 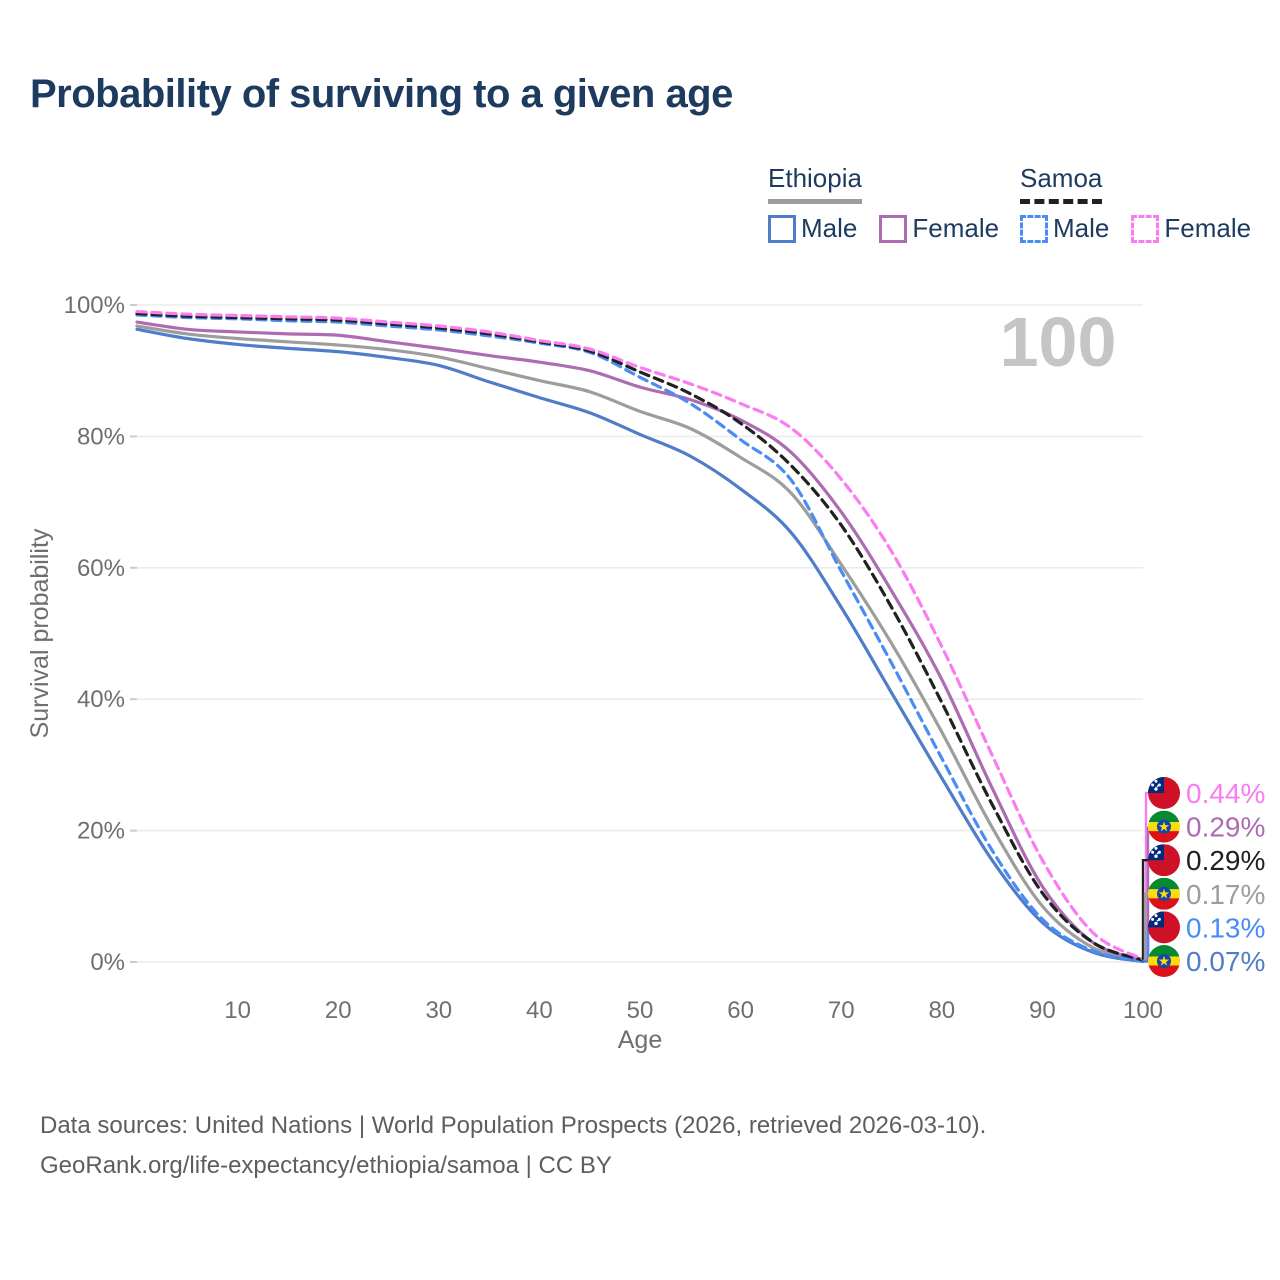 I want to click on end-value-samoa-male: 0.13%, so click(x=1225, y=927).